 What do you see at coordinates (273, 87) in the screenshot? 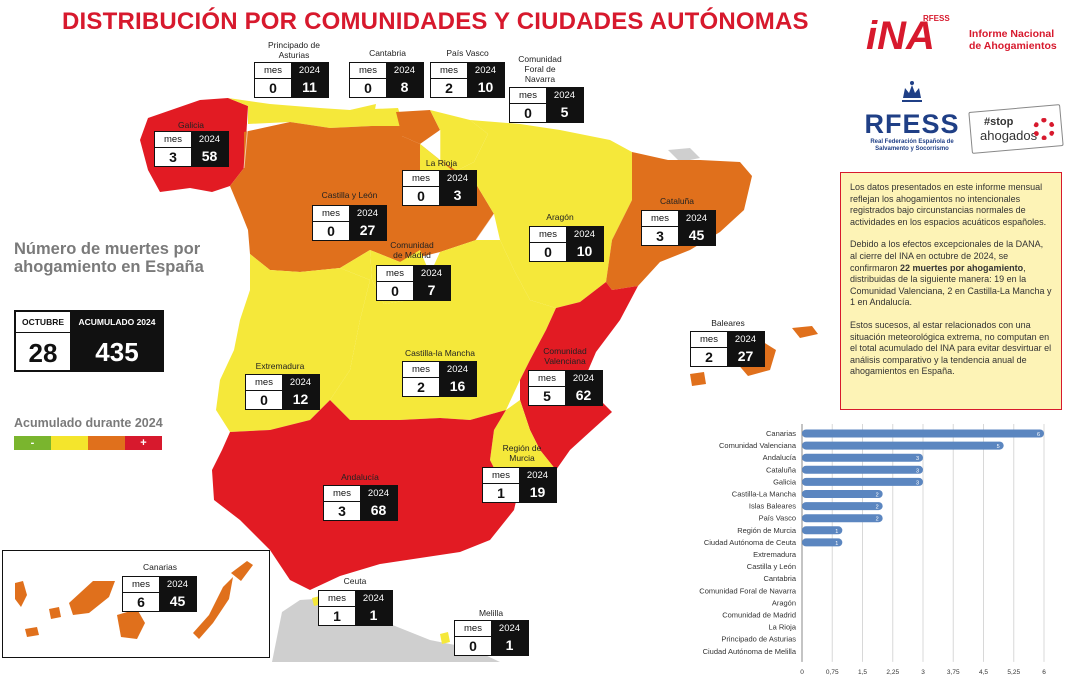
I see `region-month-value: 0` at bounding box center [273, 87].